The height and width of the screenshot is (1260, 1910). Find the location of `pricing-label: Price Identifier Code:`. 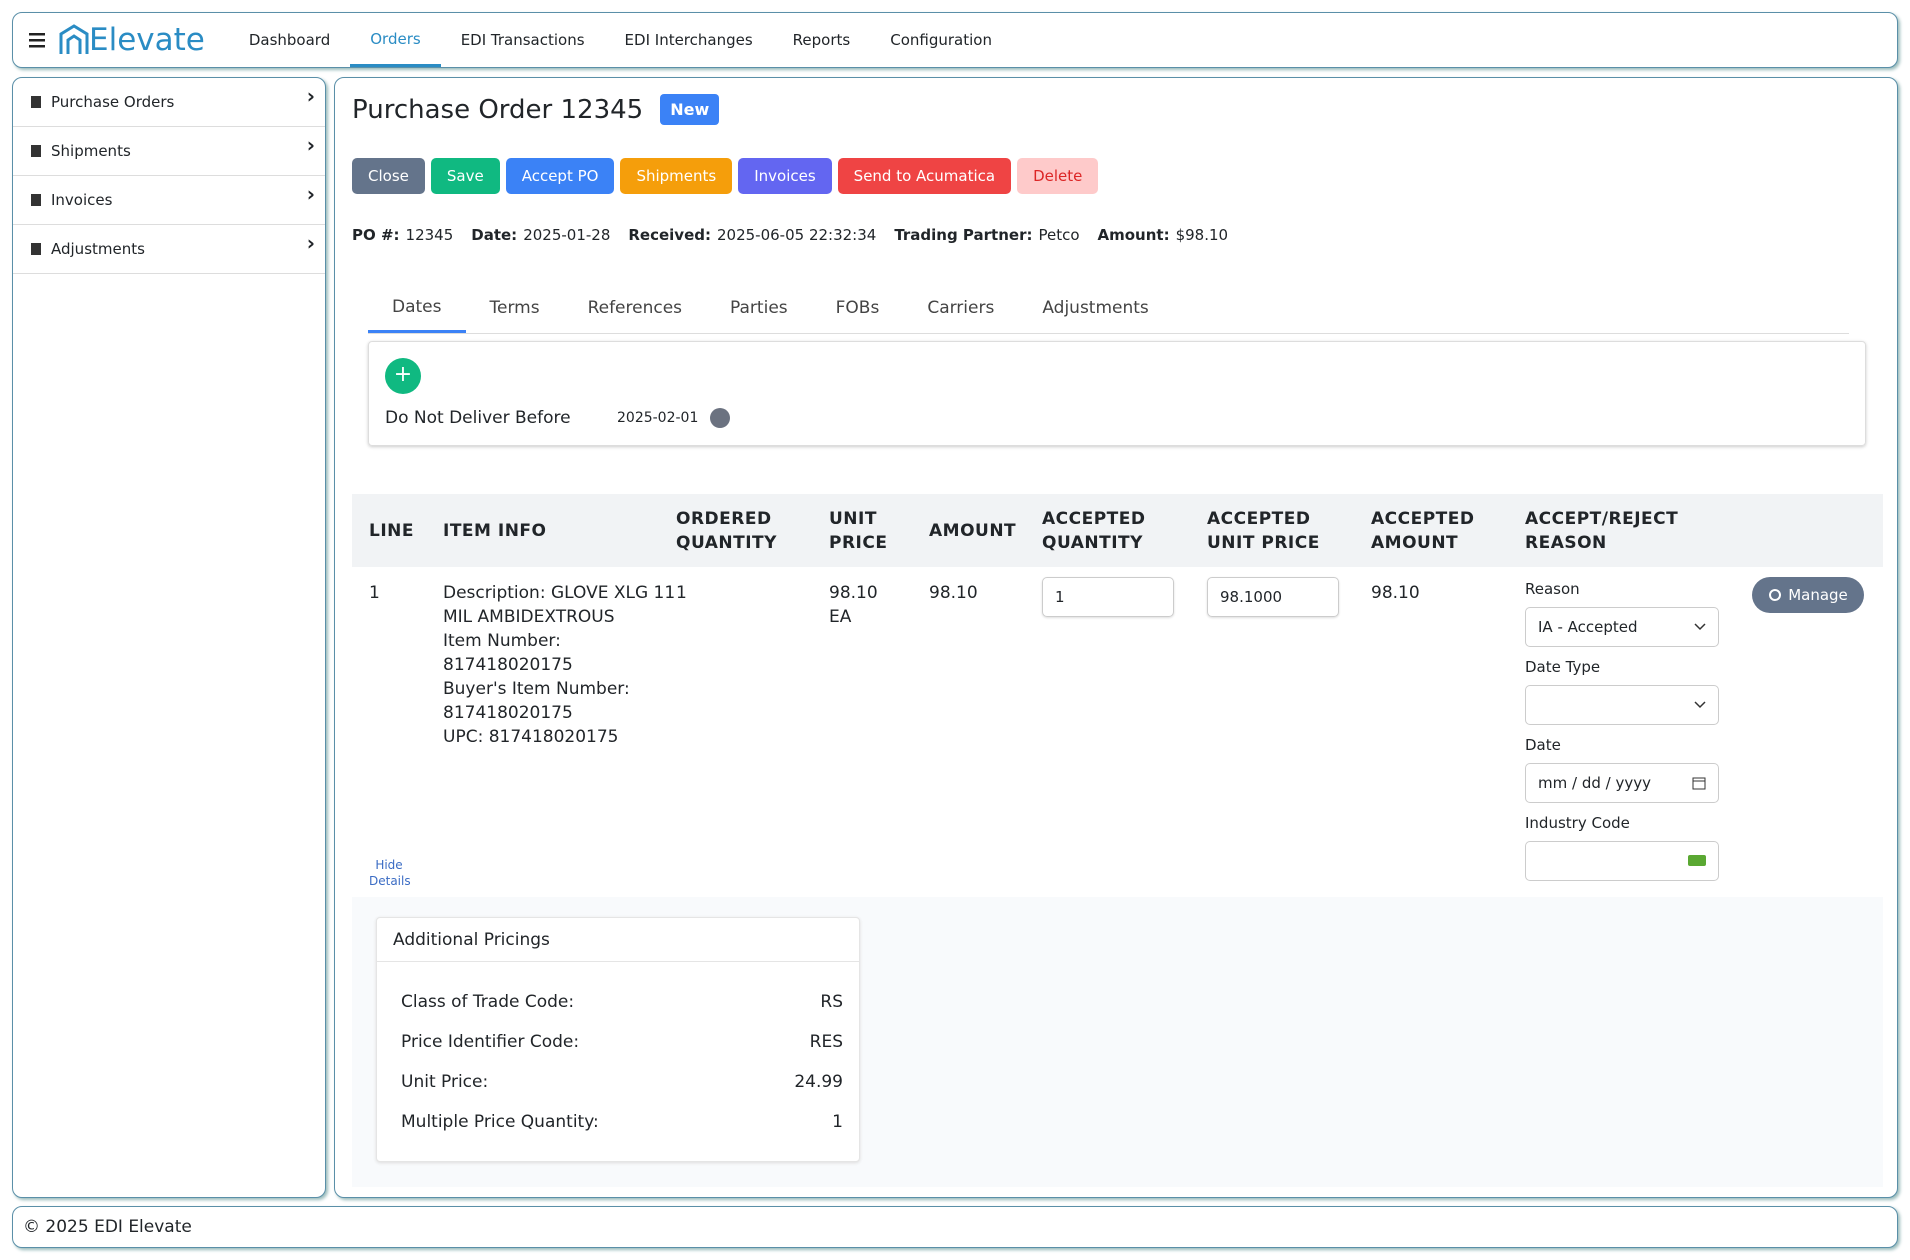

pricing-label: Price Identifier Code: is located at coordinates (490, 1042).